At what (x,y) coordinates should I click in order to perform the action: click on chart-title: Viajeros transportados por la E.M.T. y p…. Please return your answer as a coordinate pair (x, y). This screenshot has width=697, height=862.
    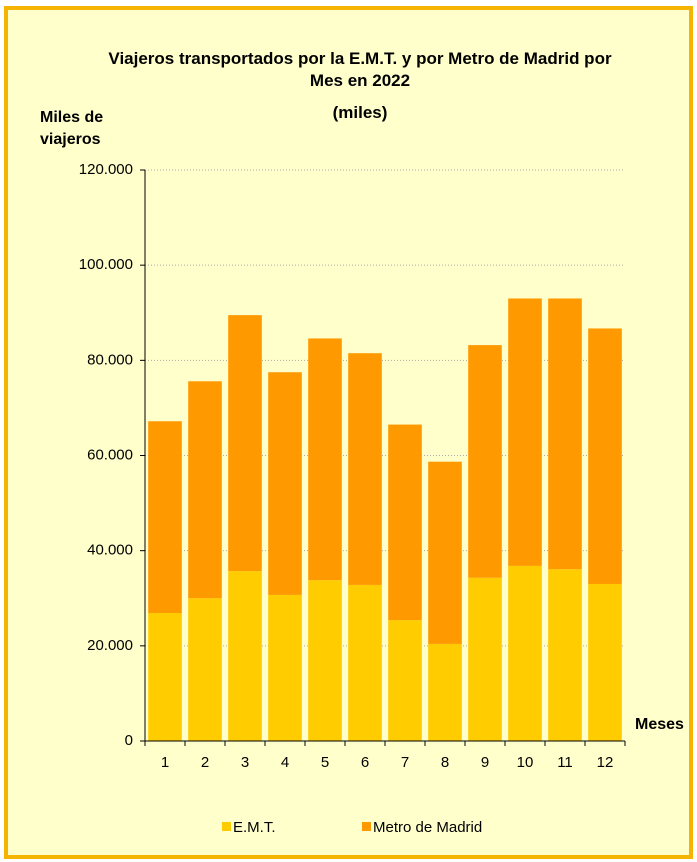
    Looking at the image, I should click on (360, 69).